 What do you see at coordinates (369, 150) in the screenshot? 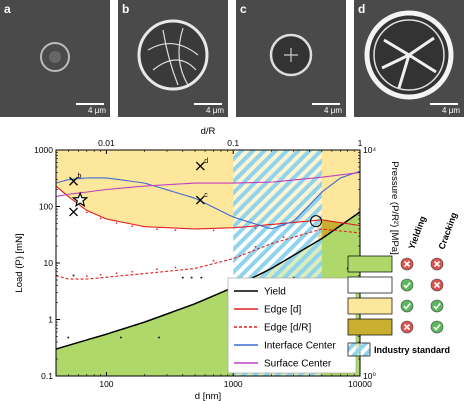
I see `y2-tick-label: 10⁴` at bounding box center [369, 150].